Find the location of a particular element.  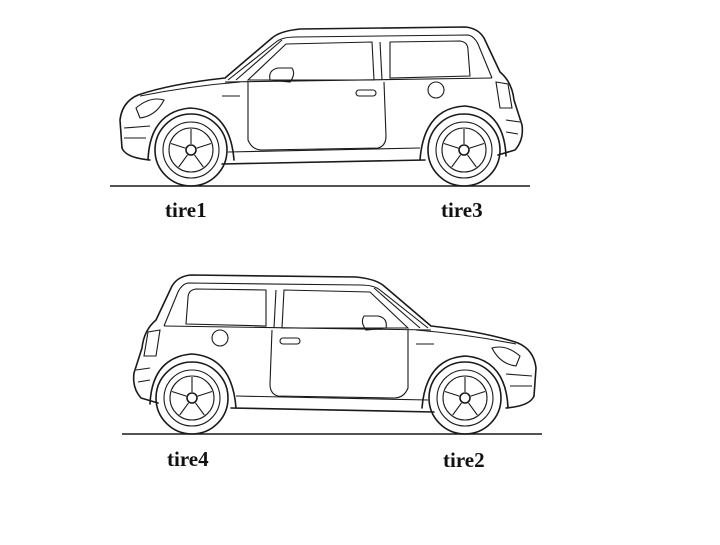

tire3-label: tire3 is located at coordinates (462, 210).